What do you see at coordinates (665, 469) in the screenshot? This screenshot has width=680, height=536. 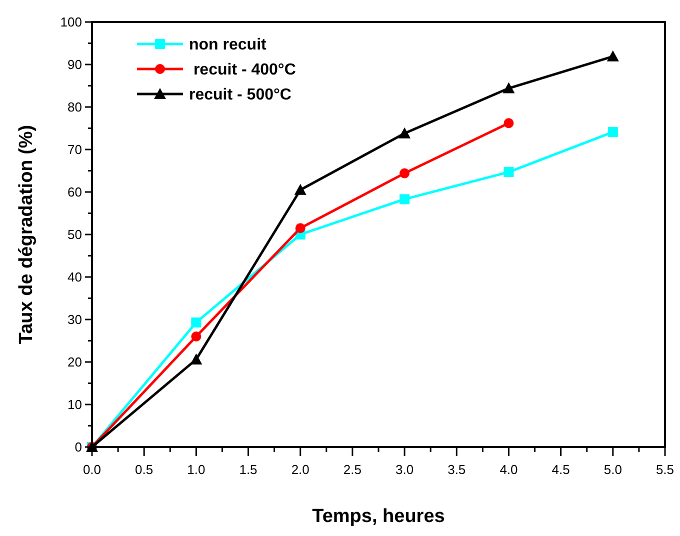 I see `x-tick-label: 5.5` at bounding box center [665, 469].